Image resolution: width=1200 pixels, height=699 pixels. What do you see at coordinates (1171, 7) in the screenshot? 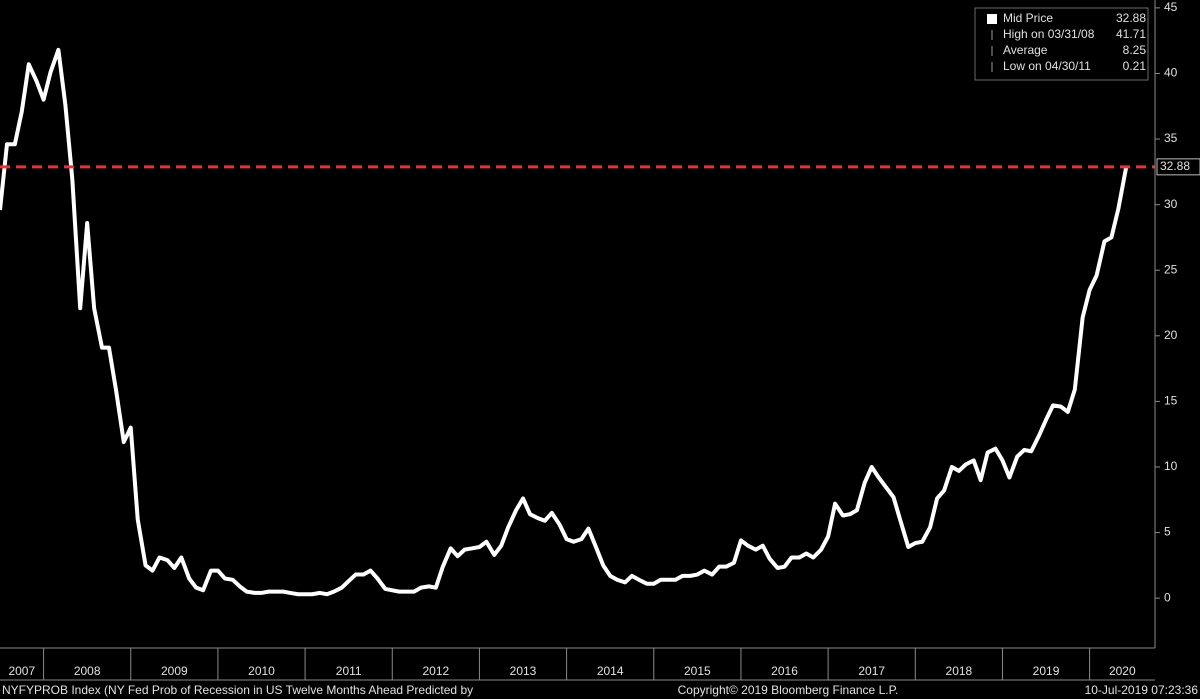
I see `y-tick-label: 45` at bounding box center [1171, 7].